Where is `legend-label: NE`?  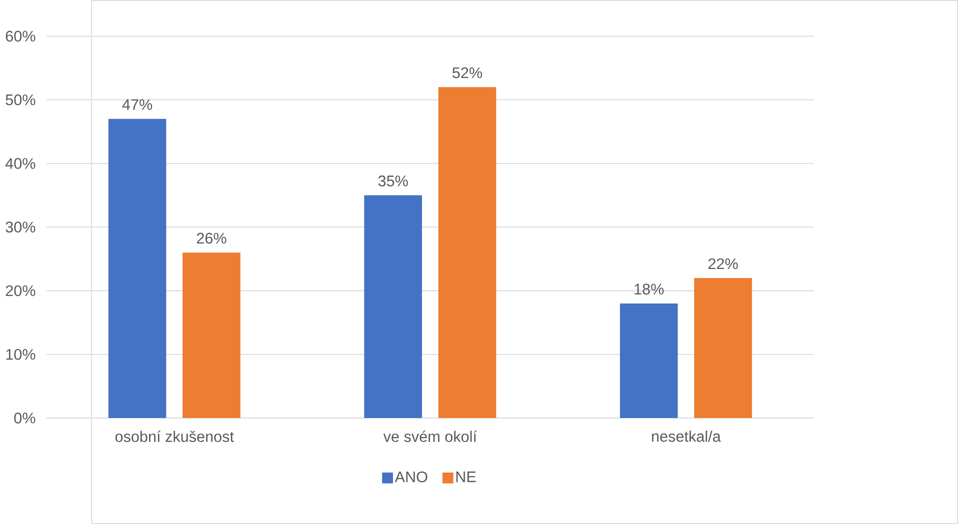
legend-label: NE is located at coordinates (466, 477).